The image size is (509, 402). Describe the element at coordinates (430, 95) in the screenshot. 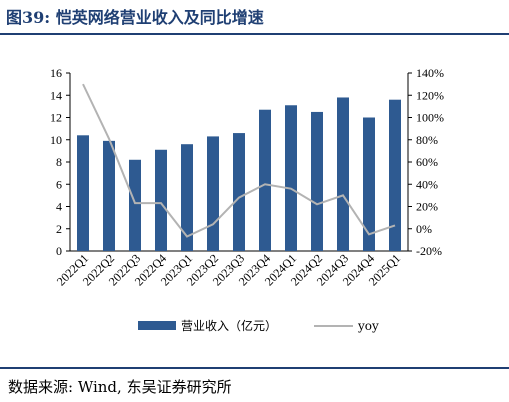

I see `right-axis-tick-label: 120%` at that location.